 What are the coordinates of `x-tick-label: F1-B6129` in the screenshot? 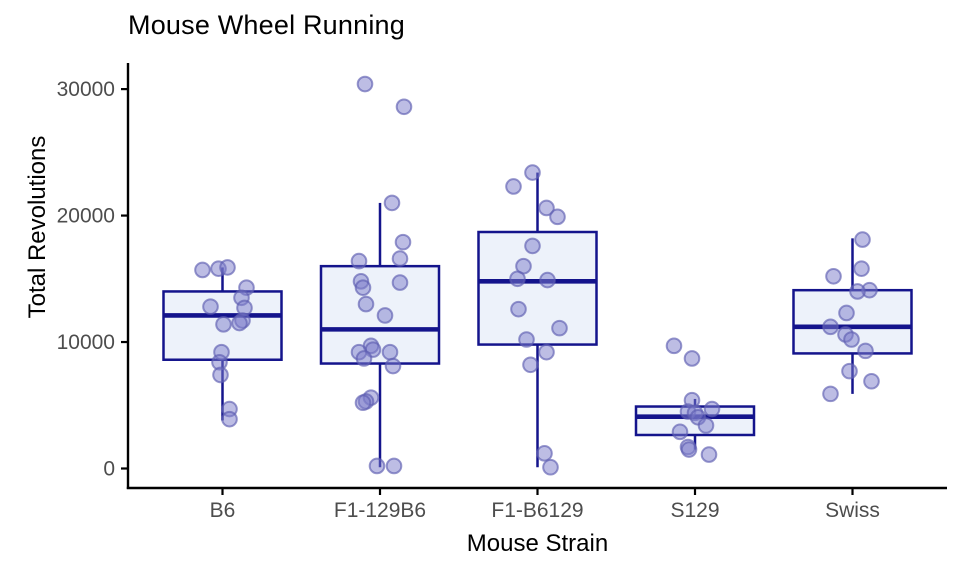 It's located at (537, 510).